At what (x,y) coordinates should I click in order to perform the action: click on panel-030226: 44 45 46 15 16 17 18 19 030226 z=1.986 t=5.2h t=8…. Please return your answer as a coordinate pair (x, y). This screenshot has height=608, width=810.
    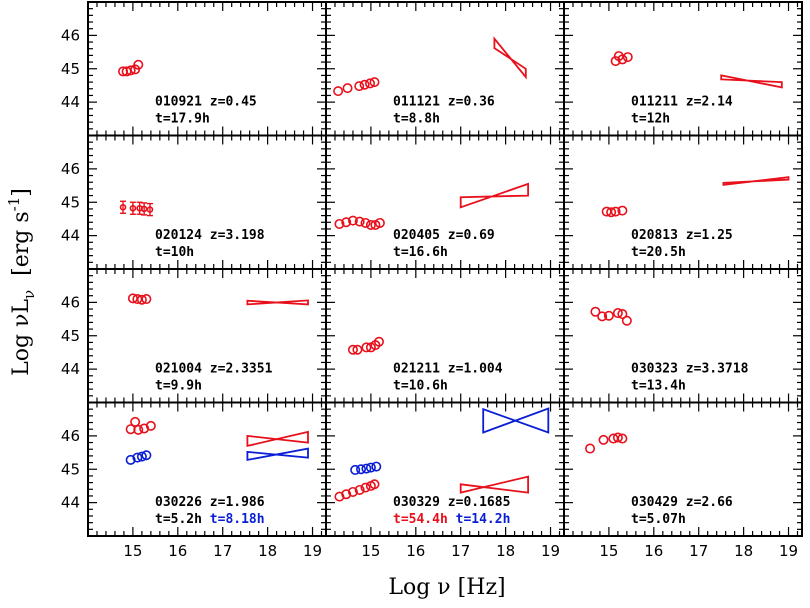
    Looking at the image, I should click on (194, 480).